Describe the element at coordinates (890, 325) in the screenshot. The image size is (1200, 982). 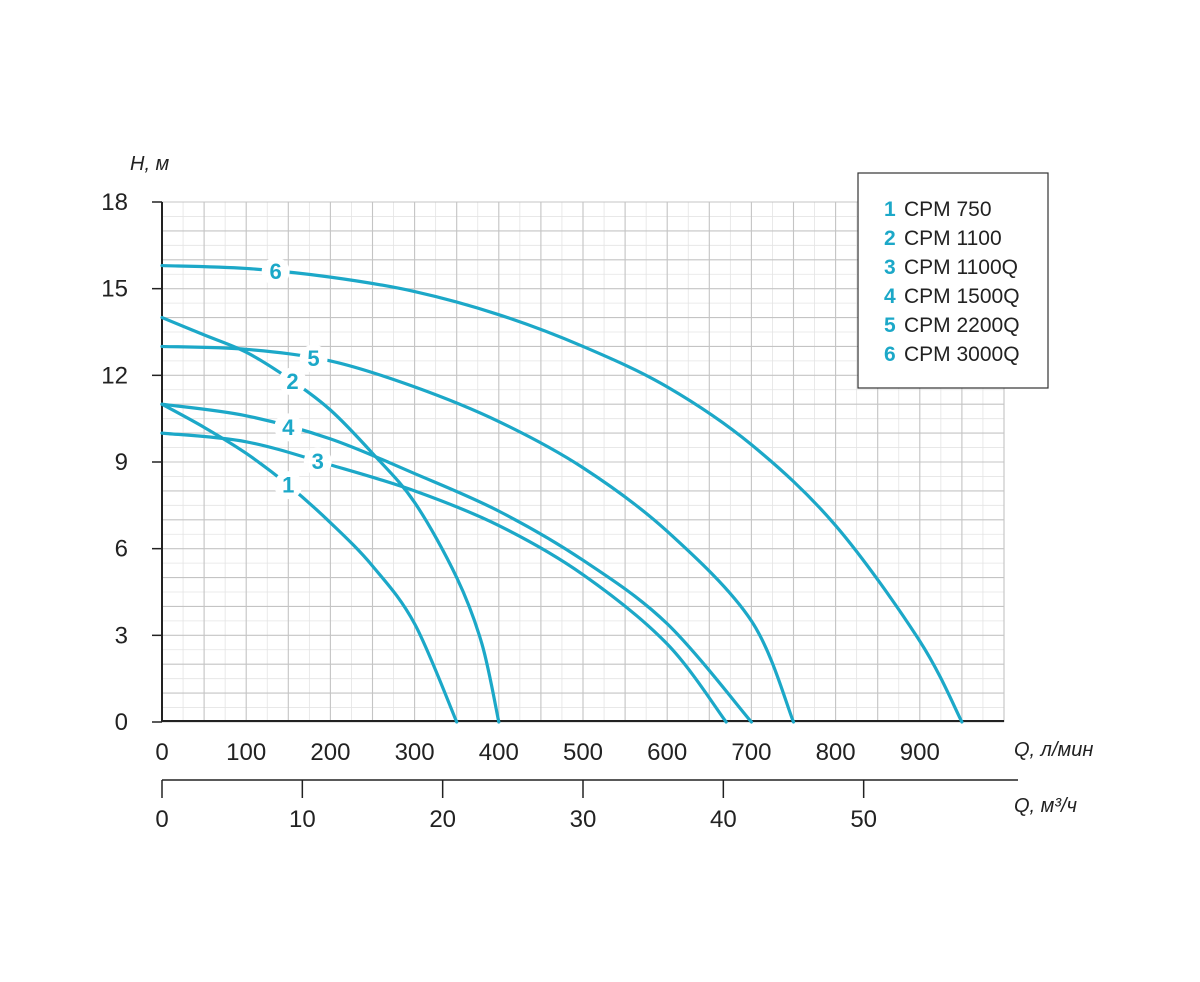
I see `legend-number: 5` at that location.